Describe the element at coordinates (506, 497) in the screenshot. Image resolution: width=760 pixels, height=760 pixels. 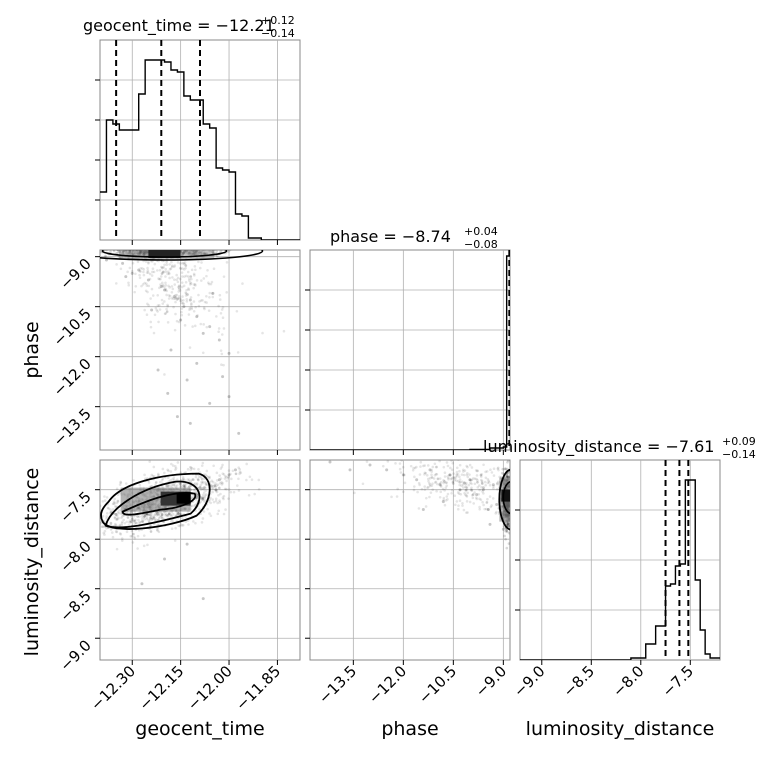
I see `contour-line` at that location.